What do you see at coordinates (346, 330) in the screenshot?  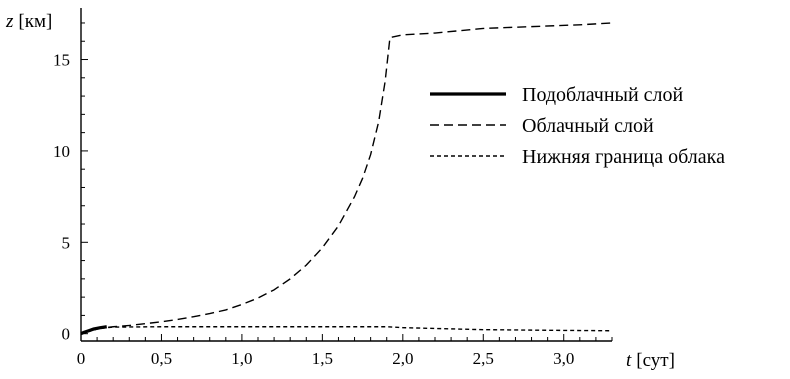 I see `series-line-dotted` at bounding box center [346, 330].